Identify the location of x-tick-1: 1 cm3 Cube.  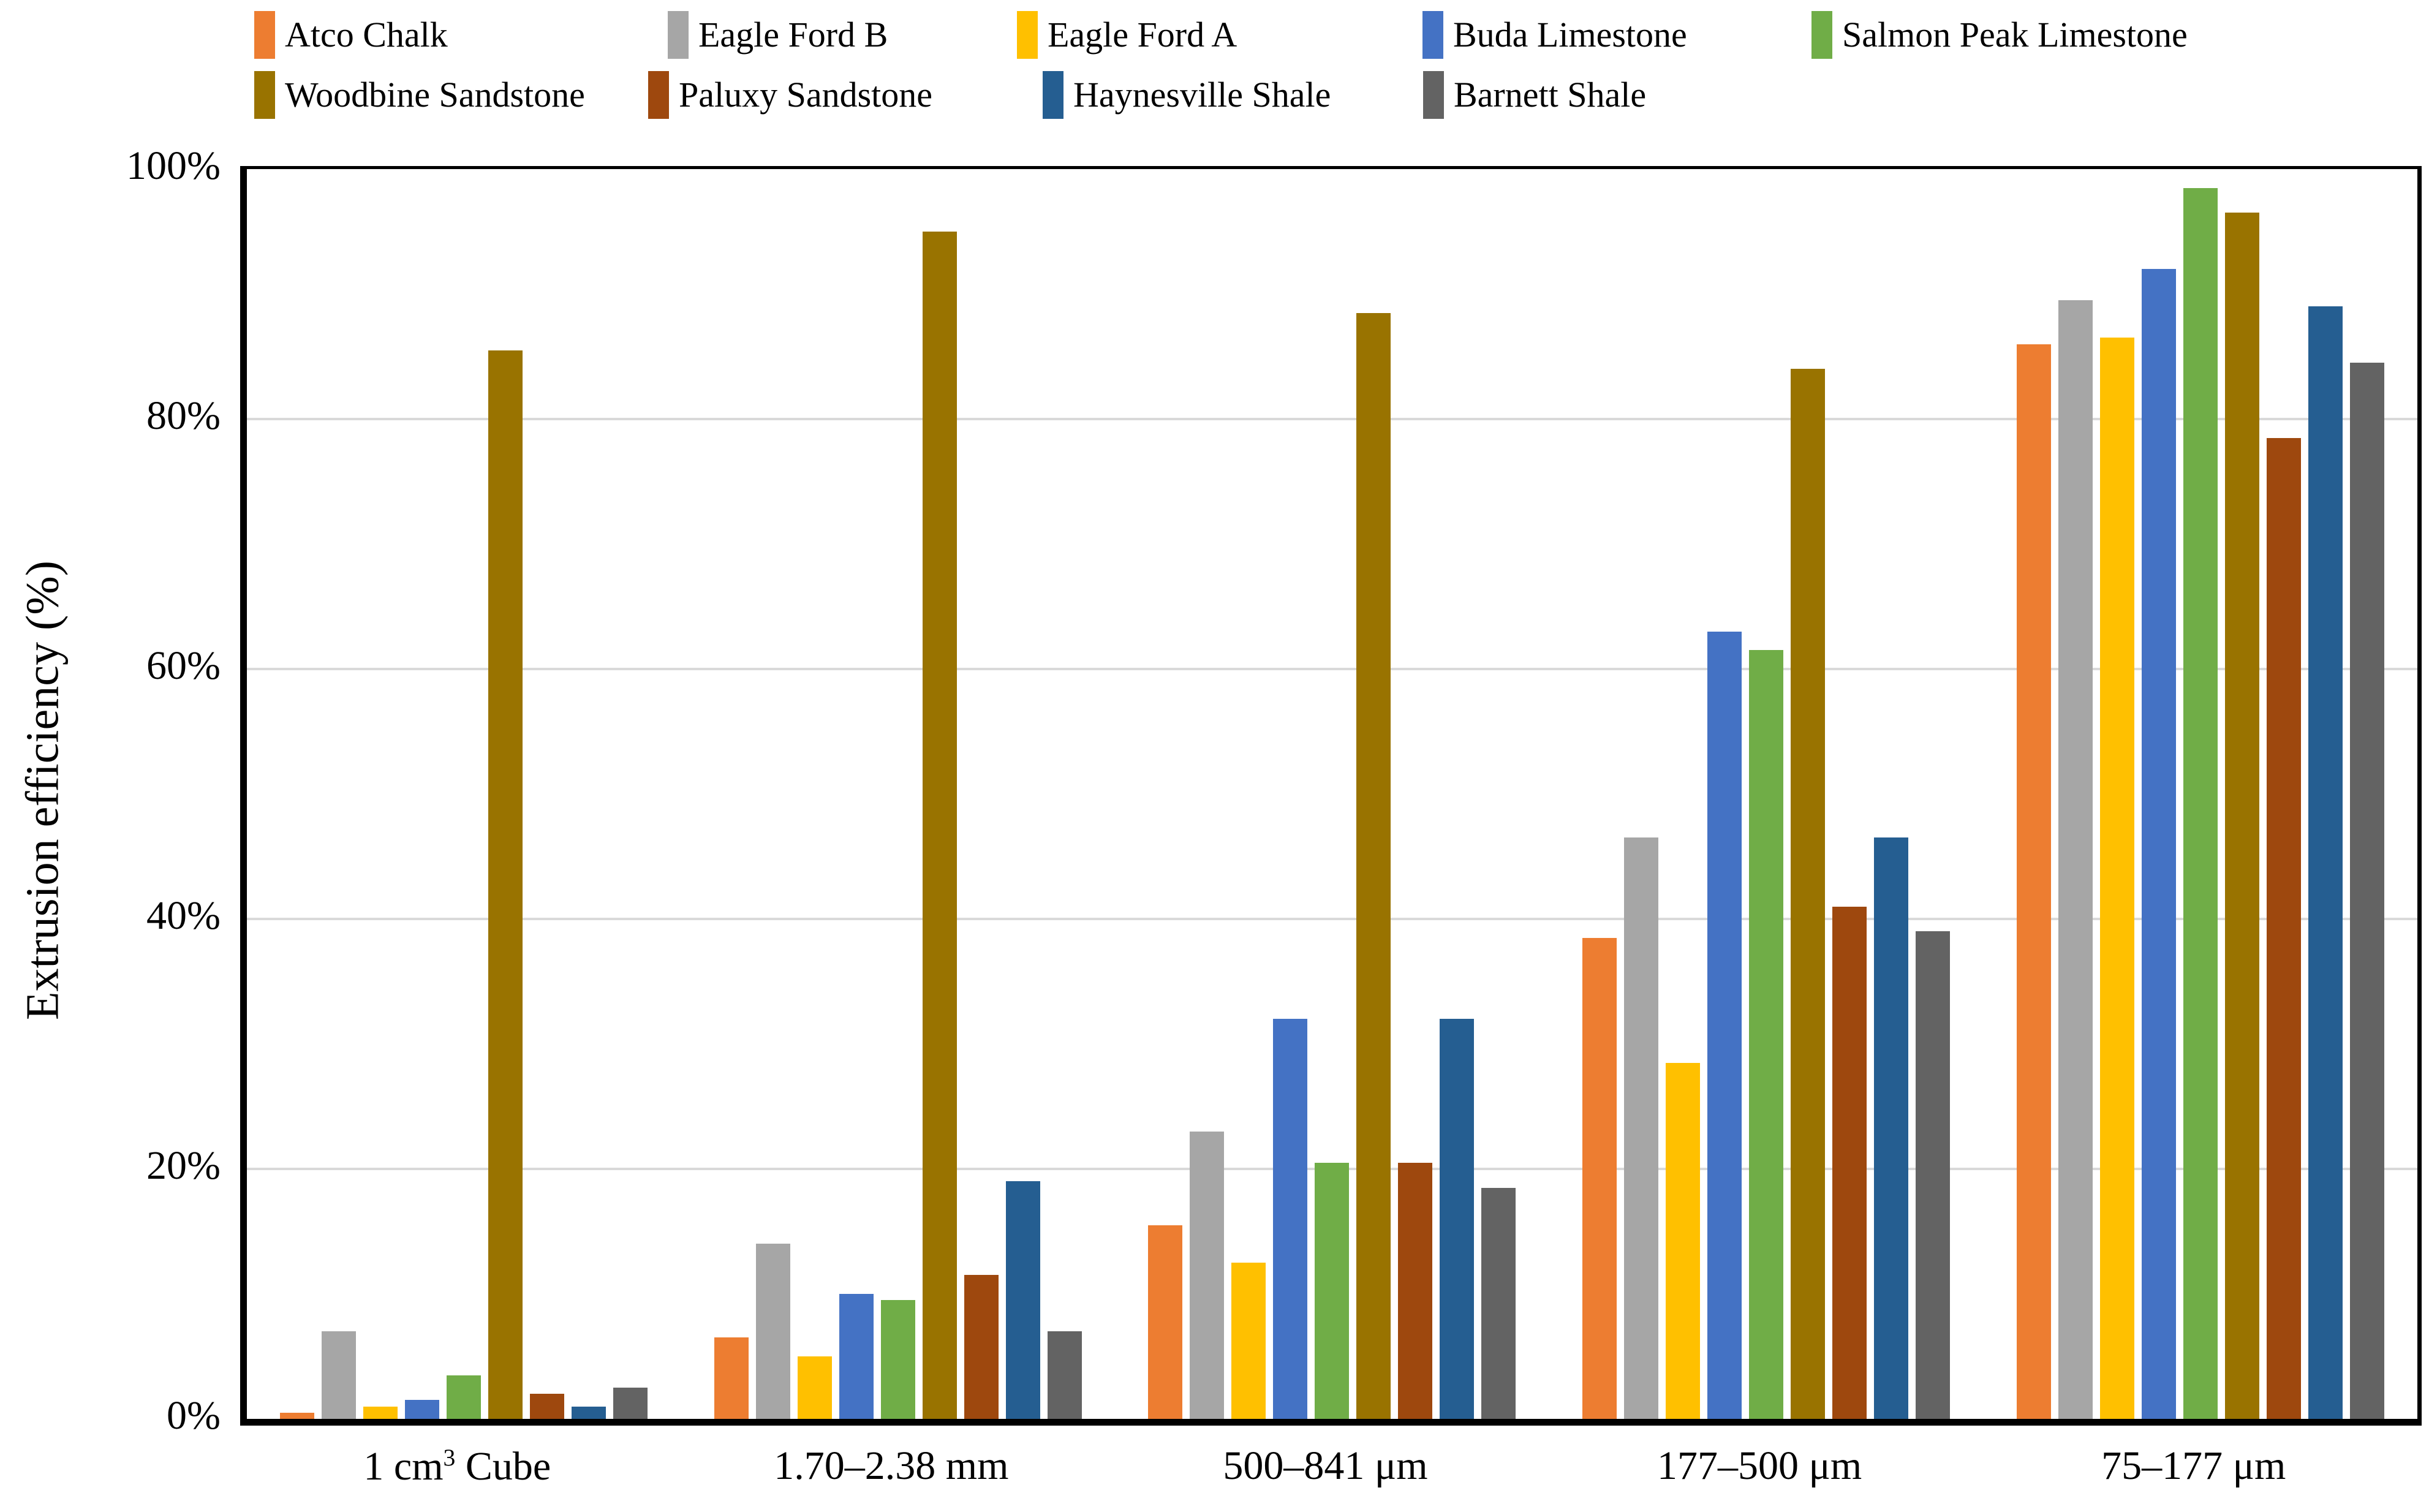
(457, 1467).